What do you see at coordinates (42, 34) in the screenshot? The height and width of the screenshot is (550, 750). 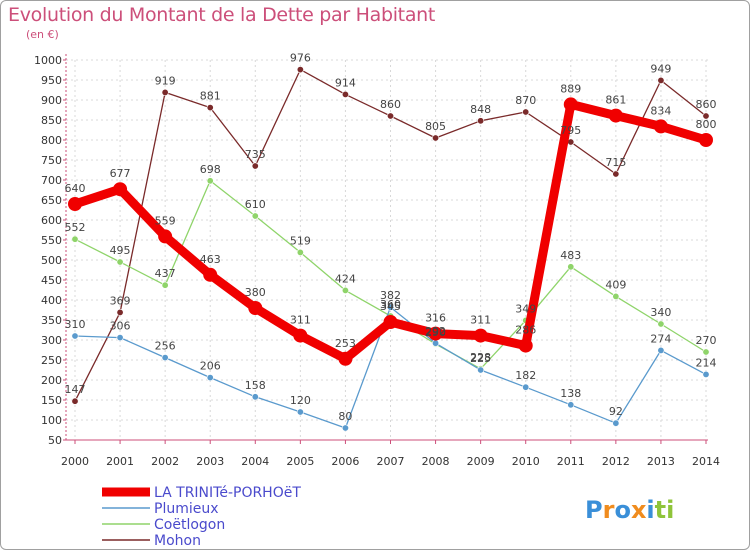 I see `chart-subtitle: (en €)` at bounding box center [42, 34].